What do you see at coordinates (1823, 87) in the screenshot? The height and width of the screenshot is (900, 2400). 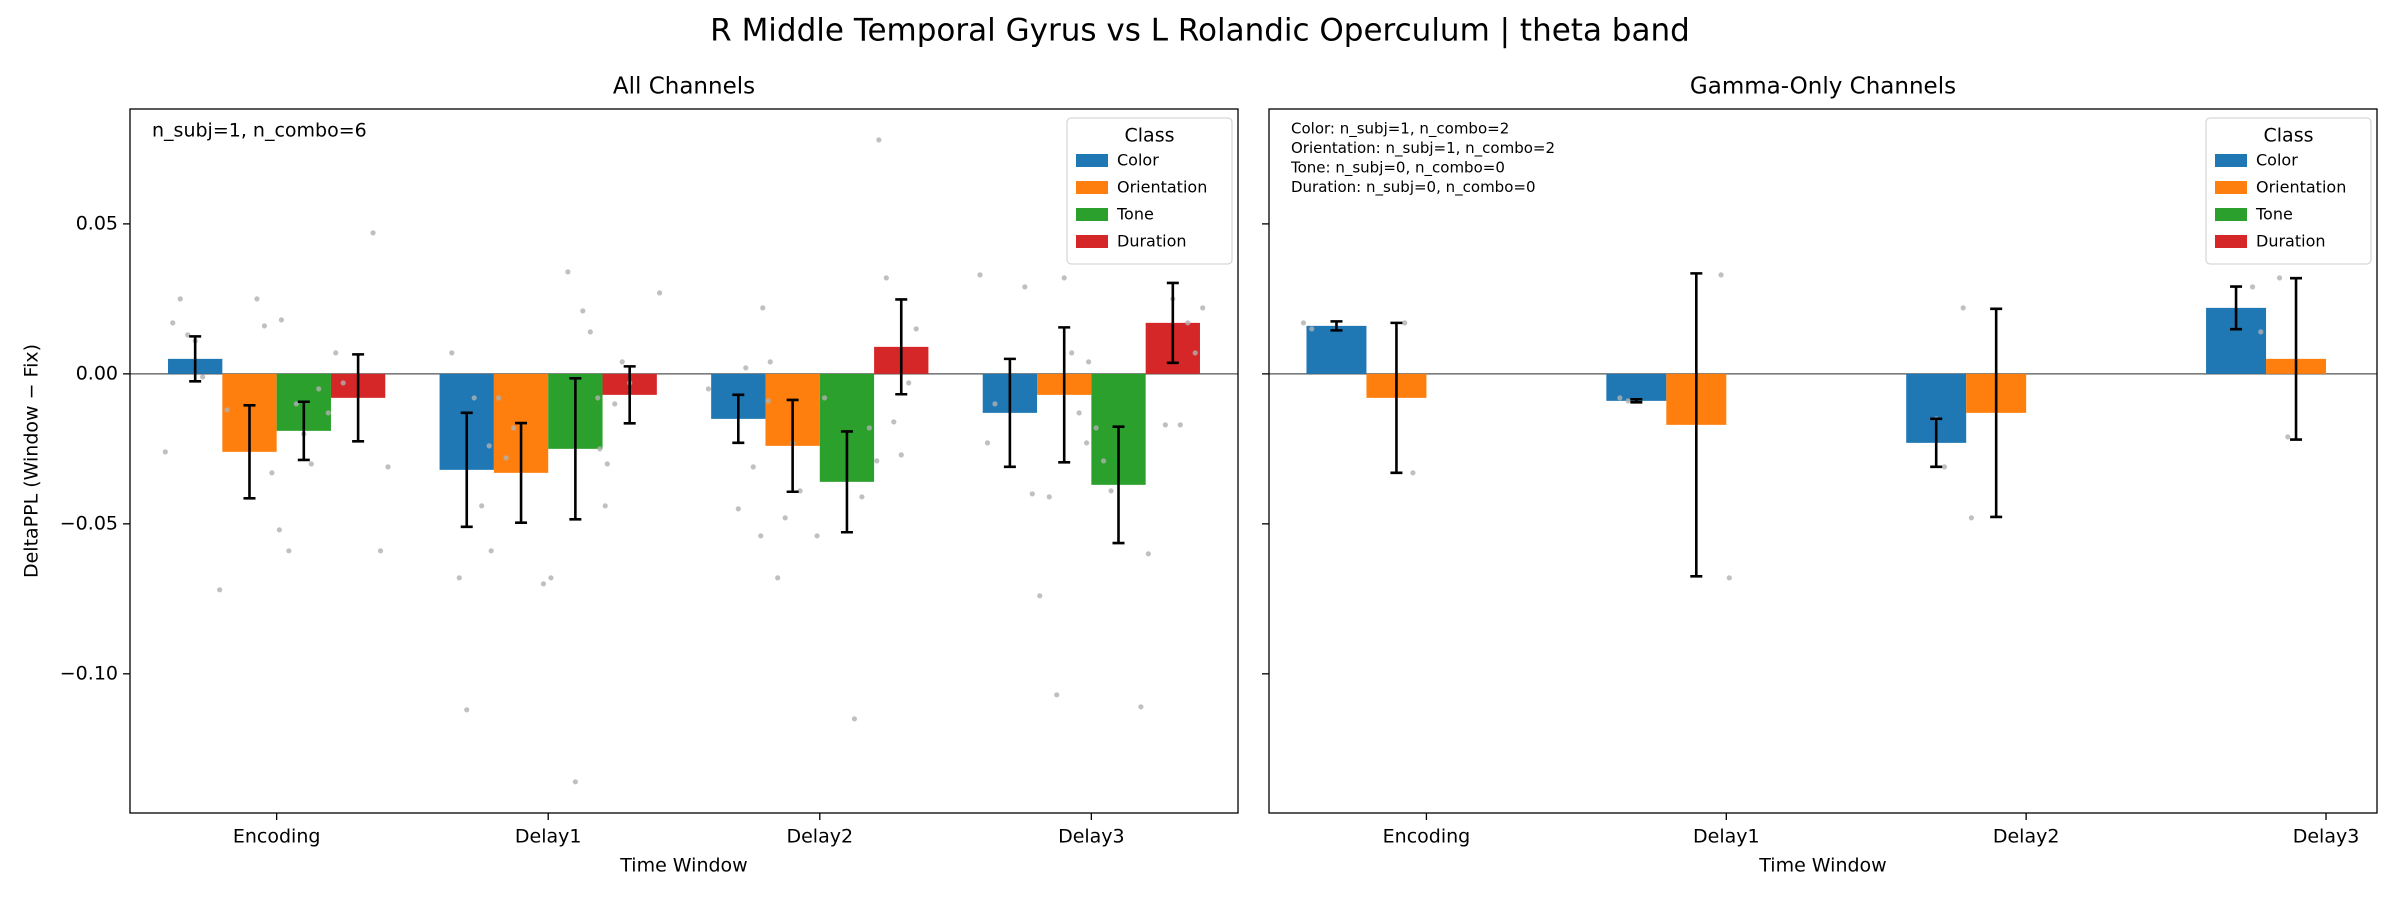 I see `panel-title: Gamma-Only Channels` at bounding box center [1823, 87].